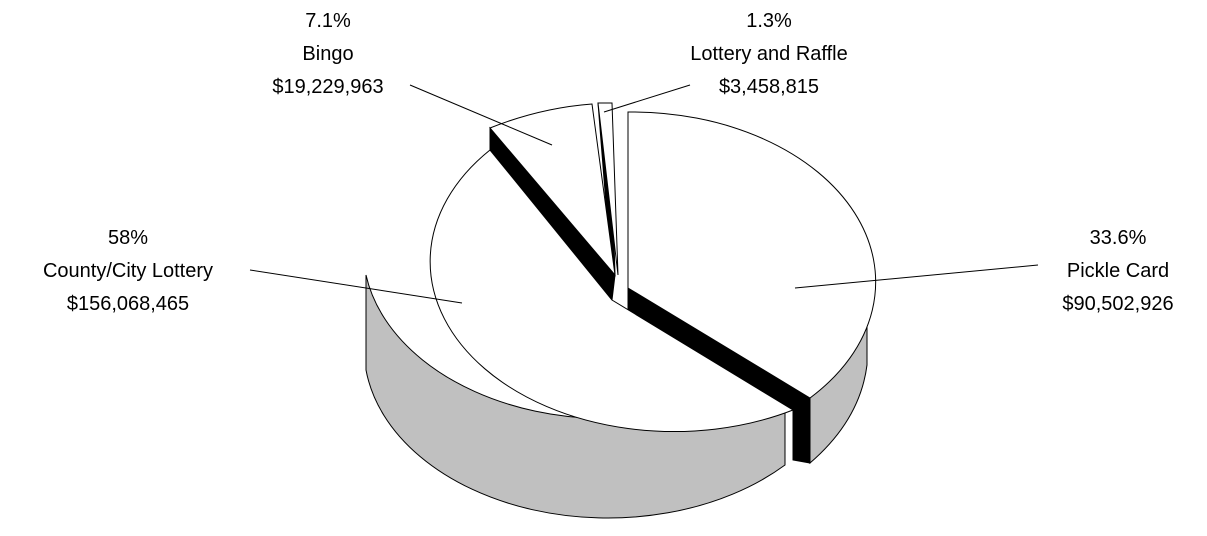  Describe the element at coordinates (1117, 304) in the screenshot. I see `data-label-pickle-card-value: $90,502,926` at that location.